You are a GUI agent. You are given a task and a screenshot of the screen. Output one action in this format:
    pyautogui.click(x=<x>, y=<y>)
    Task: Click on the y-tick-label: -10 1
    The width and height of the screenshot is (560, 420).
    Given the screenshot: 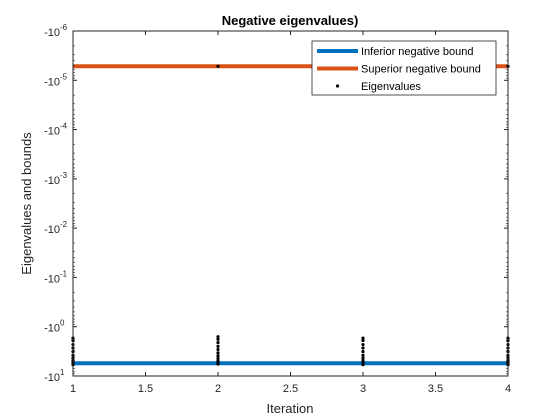 What is the action you would take?
    pyautogui.click(x=54, y=376)
    